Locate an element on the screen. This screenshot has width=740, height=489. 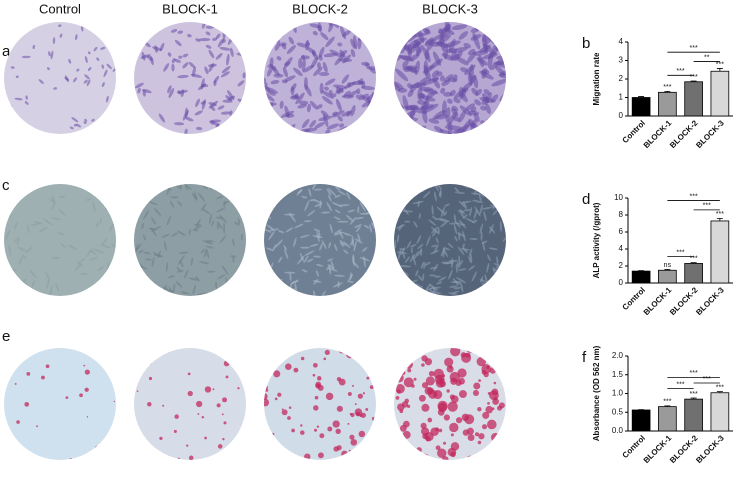
significance-label: *** is located at coordinates (694, 394).